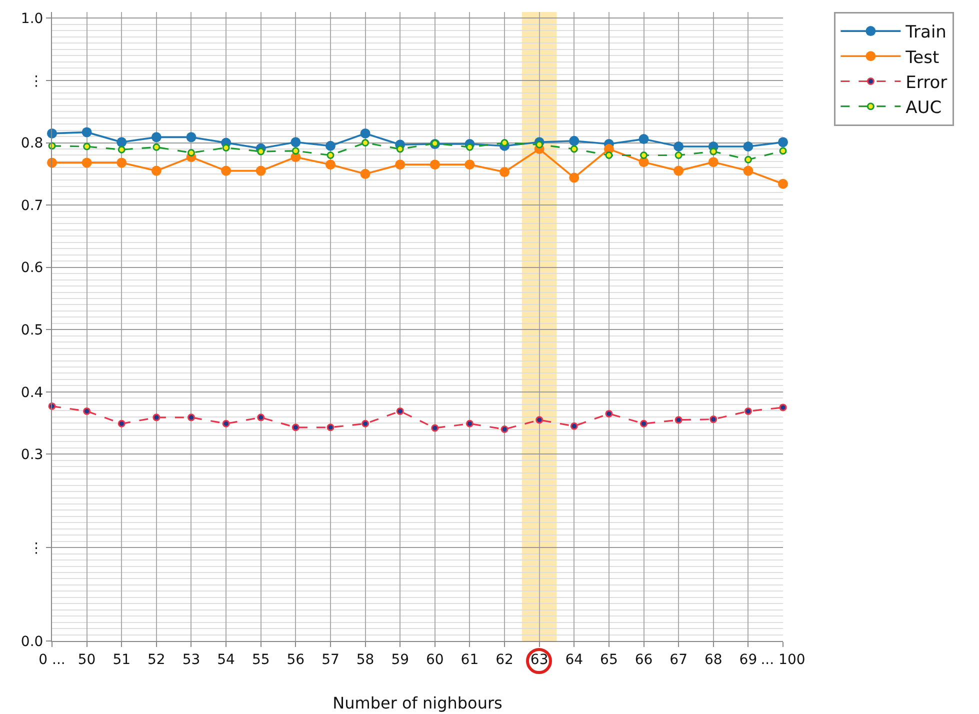 This screenshot has height=714, width=979. Describe the element at coordinates (925, 32) in the screenshot. I see `legend-label: Train` at that location.